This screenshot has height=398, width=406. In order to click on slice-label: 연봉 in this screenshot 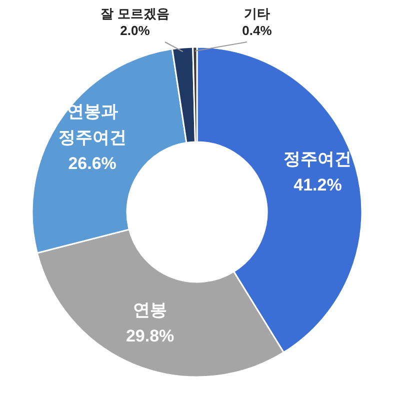, I will do `click(150, 310)`.